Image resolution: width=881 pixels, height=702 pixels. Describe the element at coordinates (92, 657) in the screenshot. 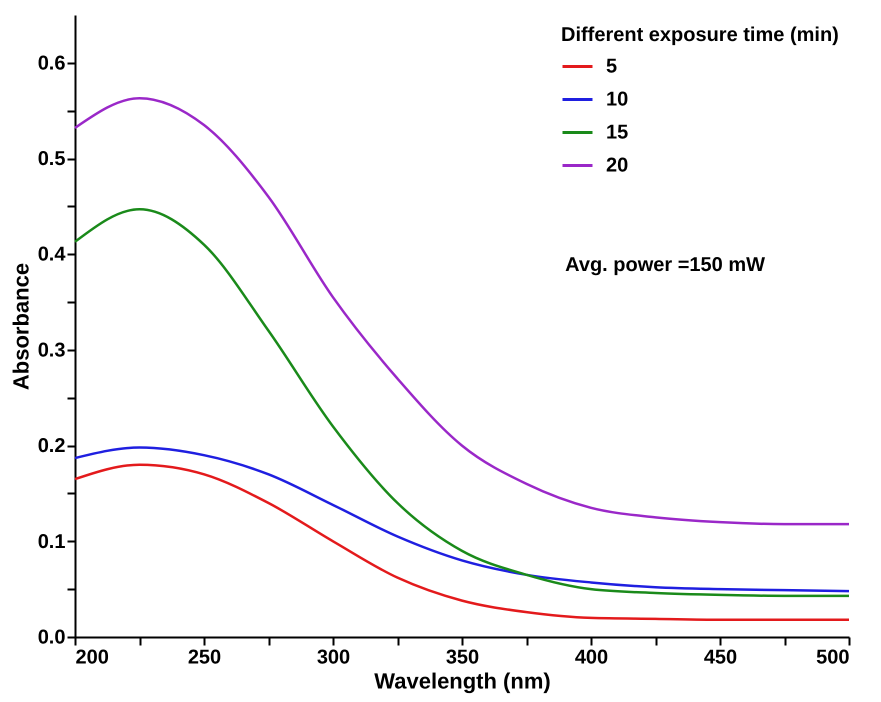

I see `x-tick-label: 200` at that location.